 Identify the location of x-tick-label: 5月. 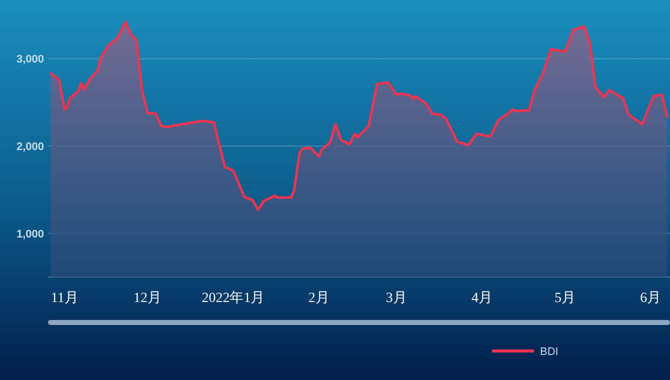
(565, 298).